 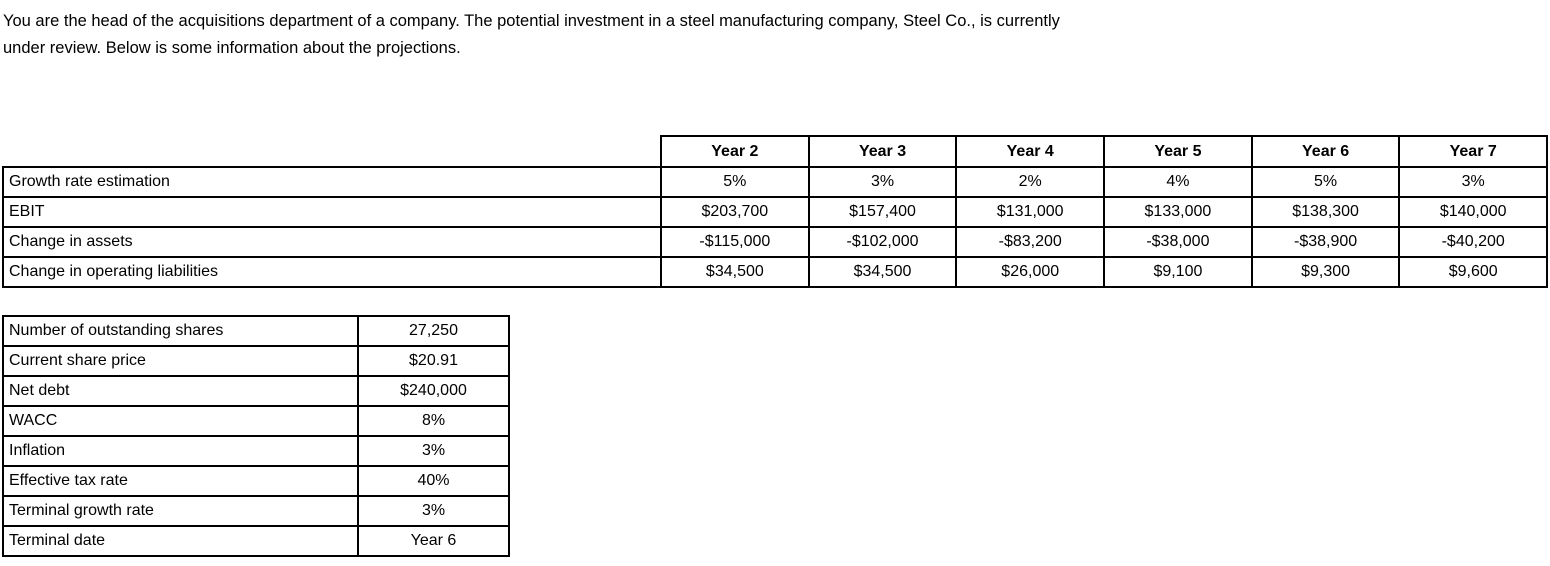 I want to click on row-label-ebit: EBIT, so click(x=332, y=212).